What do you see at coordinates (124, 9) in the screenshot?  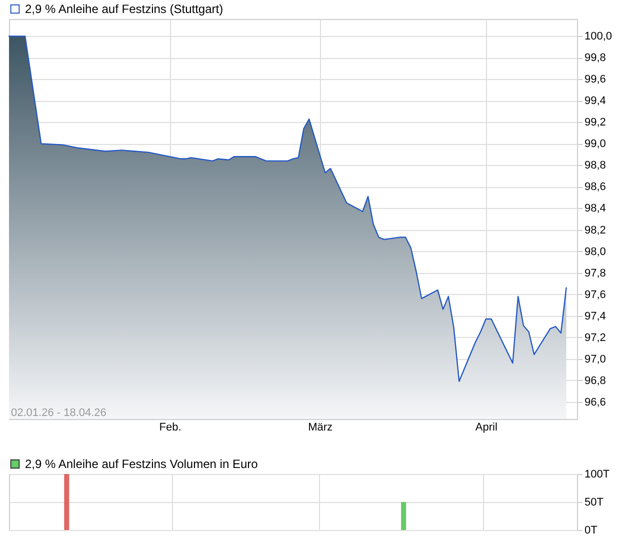 I see `legend-label: 2,9 % Anleihe auf Festzins (Stuttgart)` at bounding box center [124, 9].